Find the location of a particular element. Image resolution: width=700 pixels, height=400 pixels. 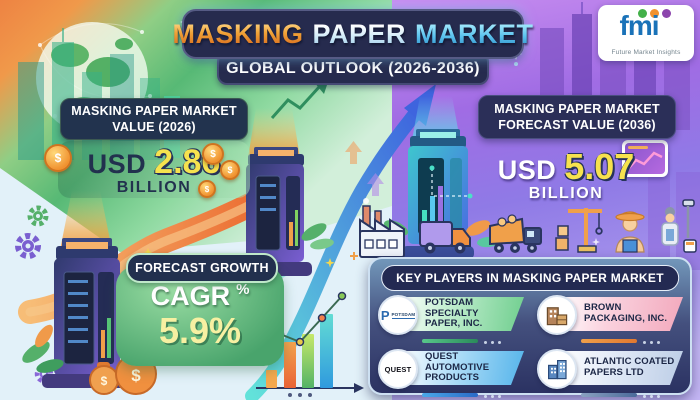

atlantic-logo is located at coordinates (557, 369).